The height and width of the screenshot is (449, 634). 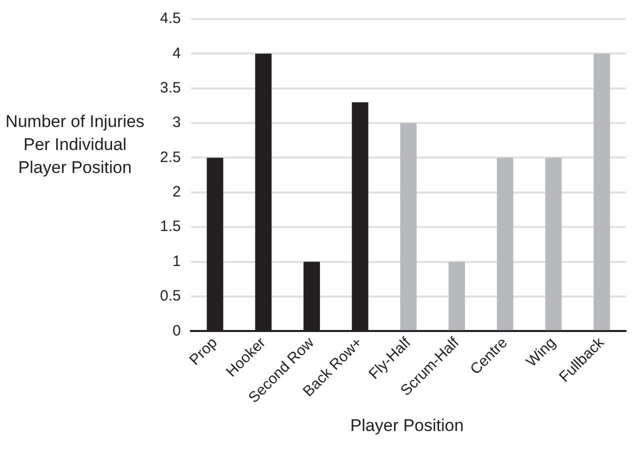 I want to click on y-tick-label: 1.5, so click(x=170, y=227).